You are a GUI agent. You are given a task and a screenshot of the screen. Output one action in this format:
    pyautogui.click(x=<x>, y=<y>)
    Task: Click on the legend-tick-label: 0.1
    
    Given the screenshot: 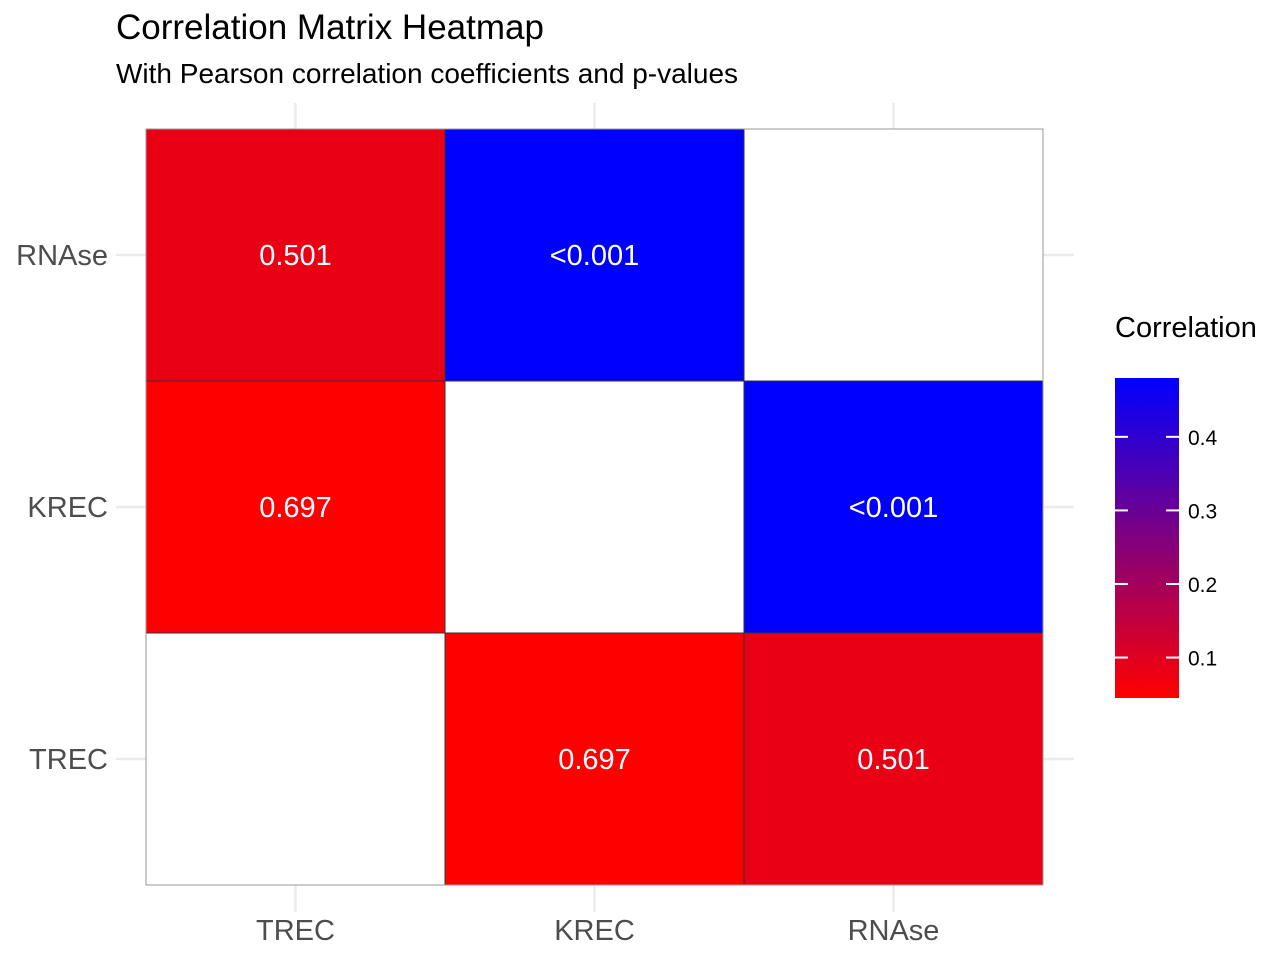 What is the action you would take?
    pyautogui.click(x=1202, y=659)
    